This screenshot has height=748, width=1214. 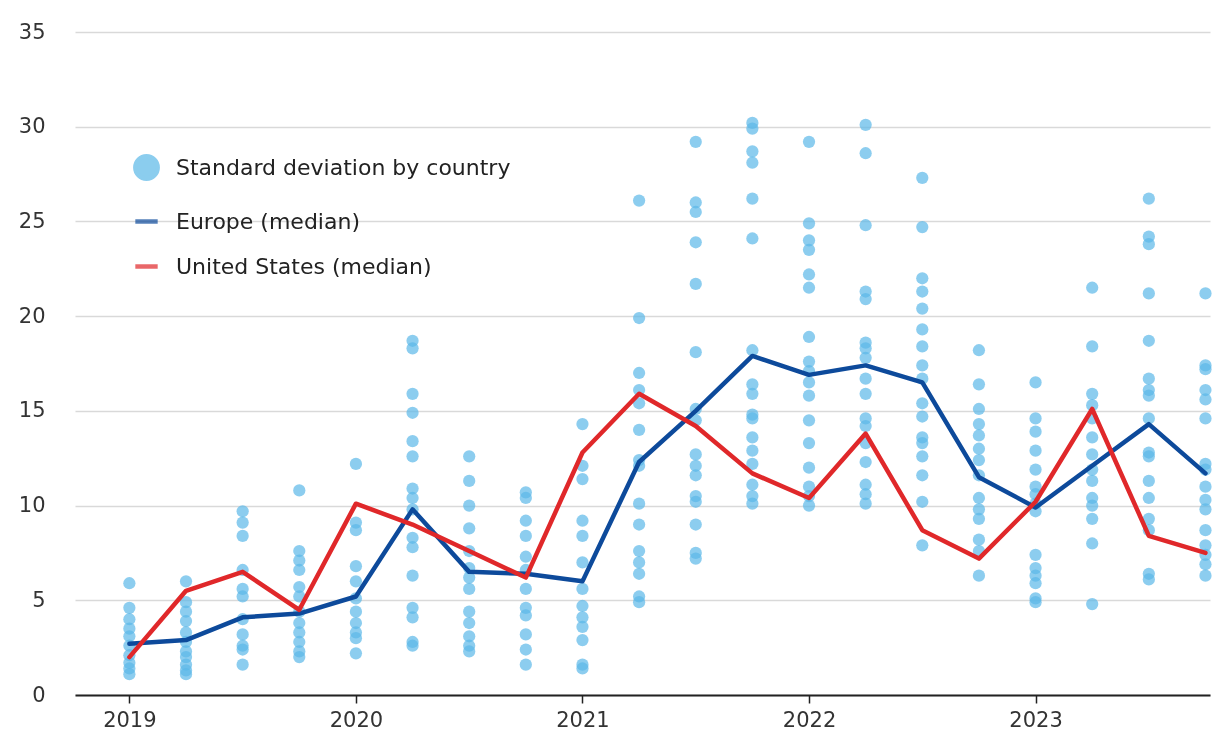 What do you see at coordinates (583, 719) in the screenshot?
I see `x-tick-label: 2021` at bounding box center [583, 719].